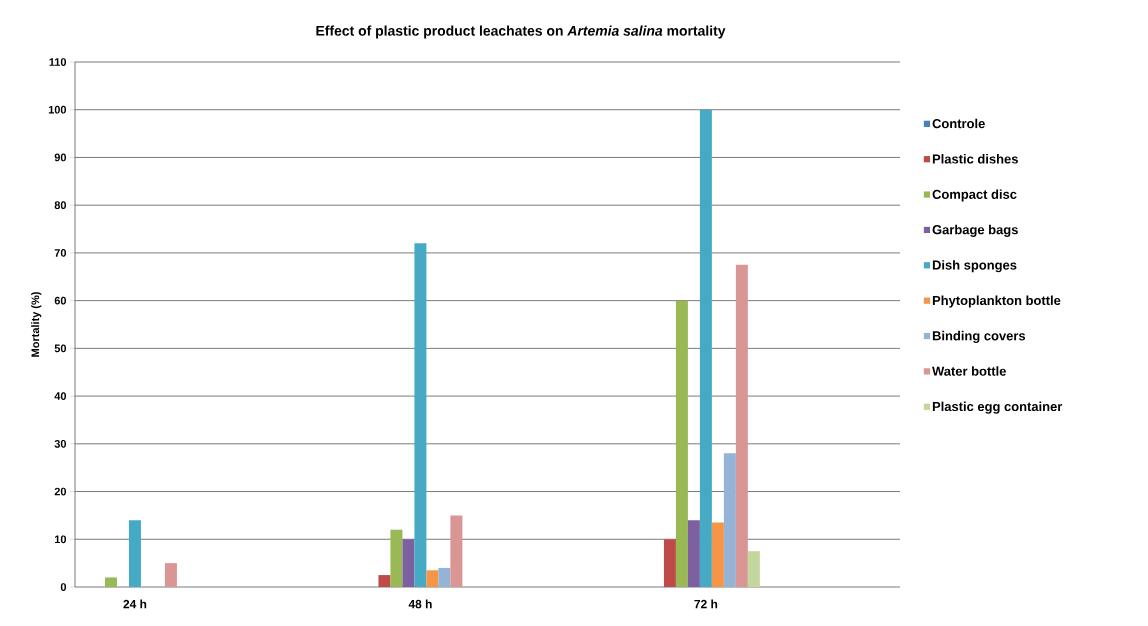  What do you see at coordinates (60, 539) in the screenshot?
I see `y-tick-label: 10` at bounding box center [60, 539].